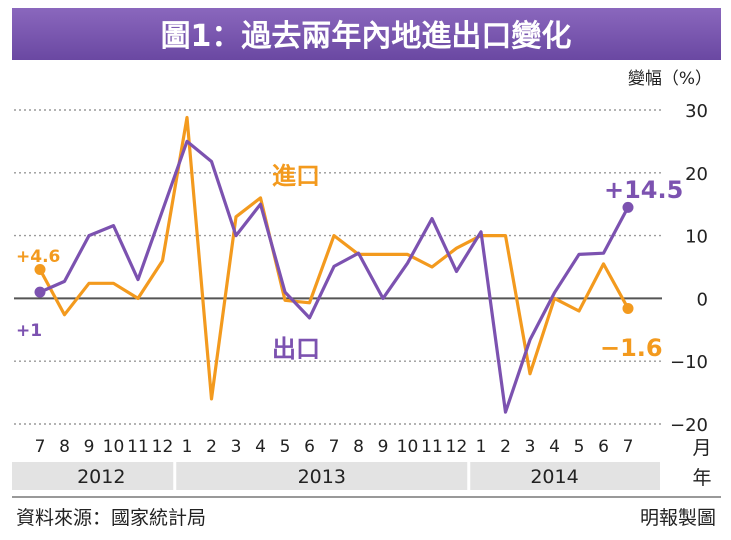  I want to click on source-note: 資料來源：國家統計局, so click(111, 518).